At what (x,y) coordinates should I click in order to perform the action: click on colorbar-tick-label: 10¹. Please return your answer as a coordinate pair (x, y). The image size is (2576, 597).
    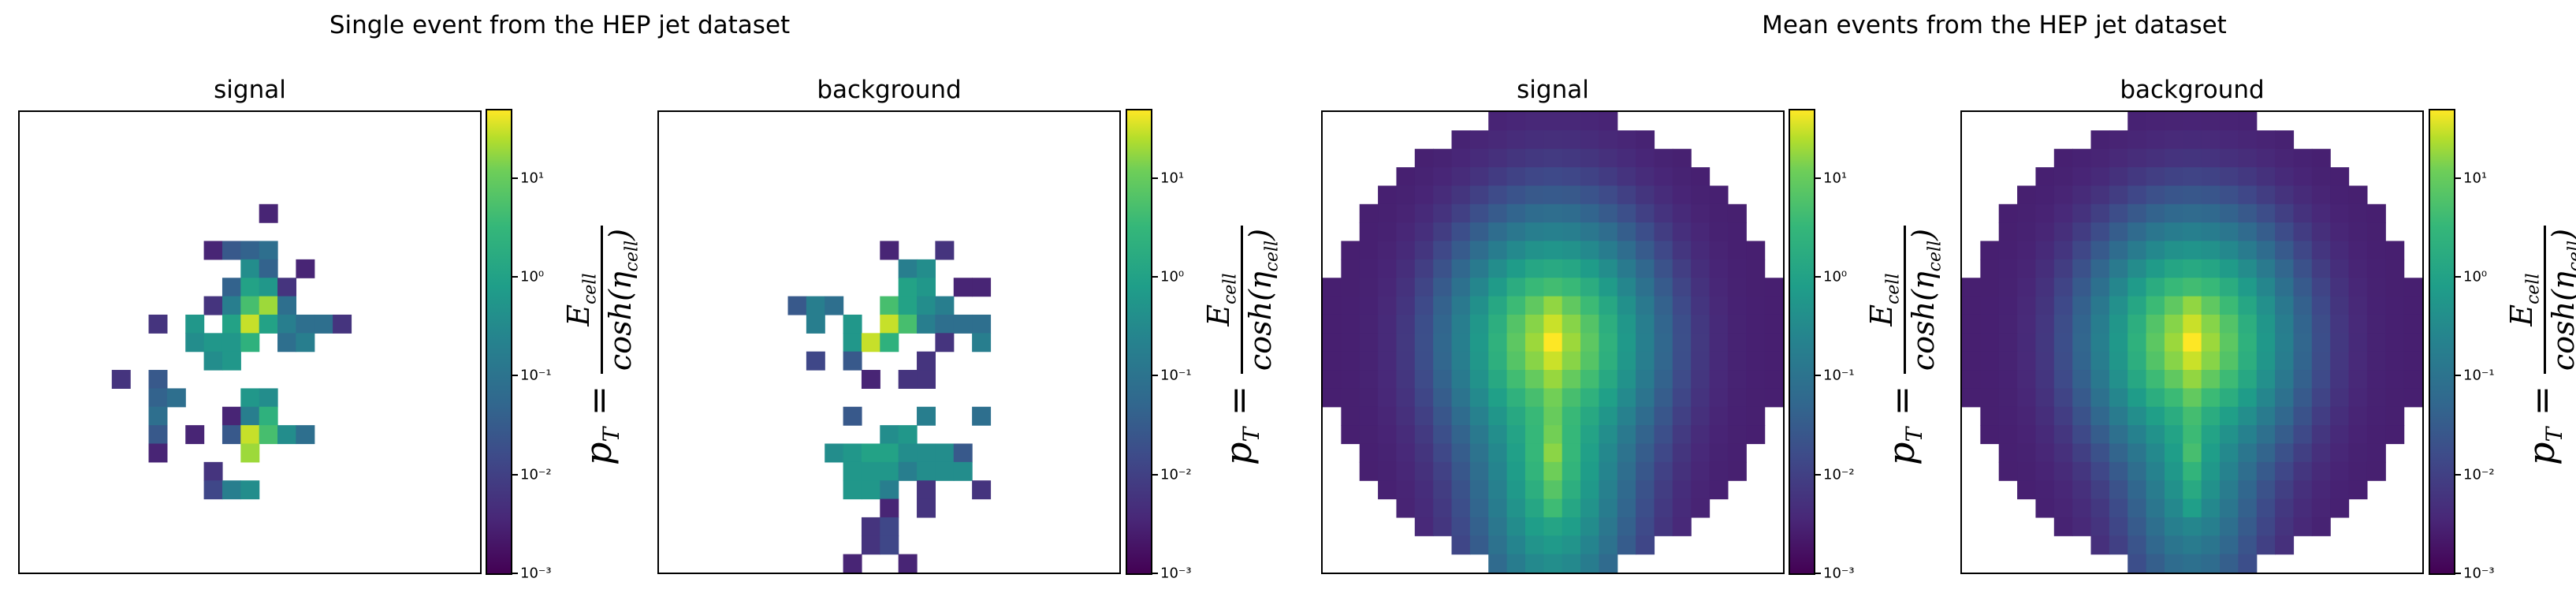
    Looking at the image, I should click on (1172, 178).